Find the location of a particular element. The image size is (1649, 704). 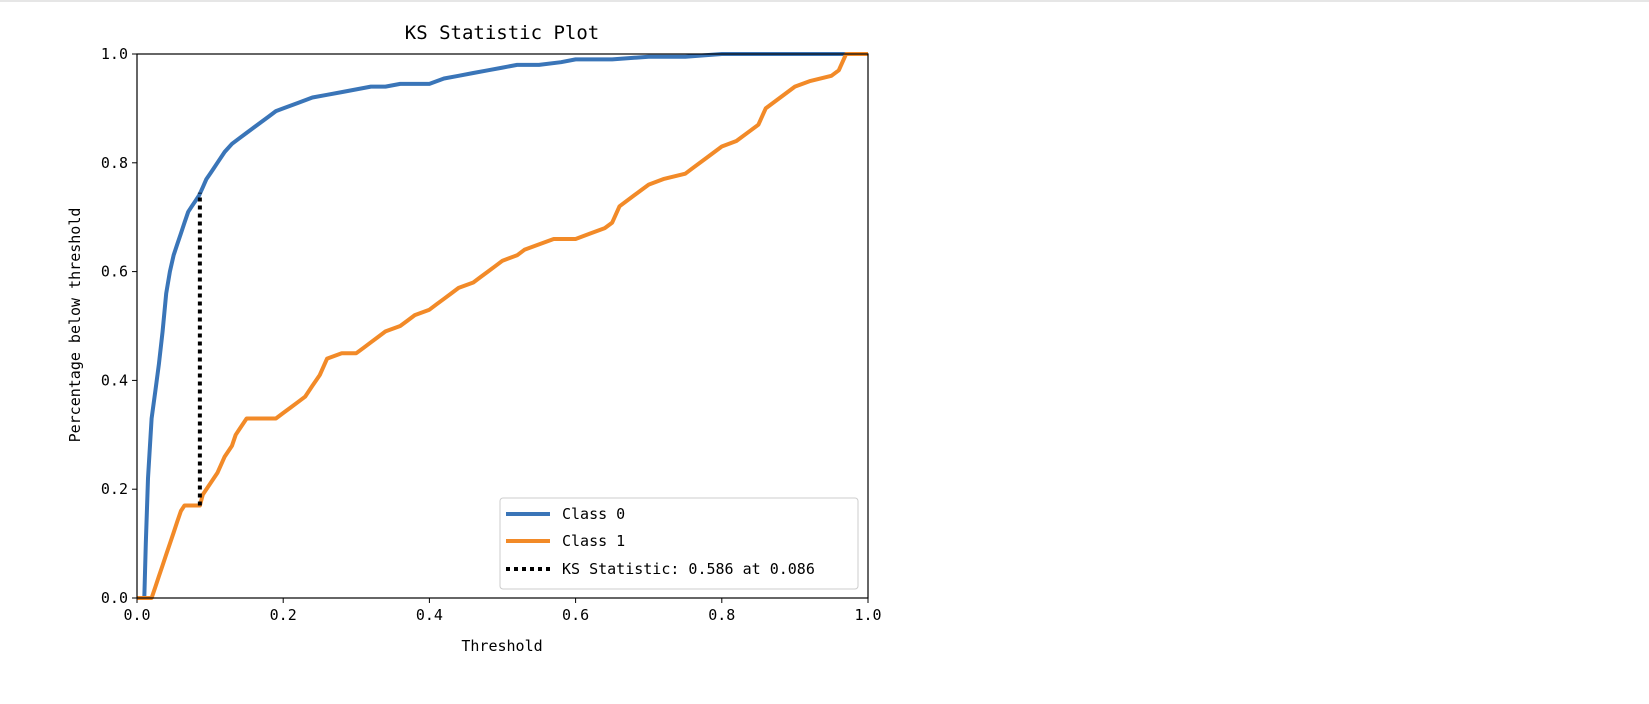

top-divider is located at coordinates (824, 1).